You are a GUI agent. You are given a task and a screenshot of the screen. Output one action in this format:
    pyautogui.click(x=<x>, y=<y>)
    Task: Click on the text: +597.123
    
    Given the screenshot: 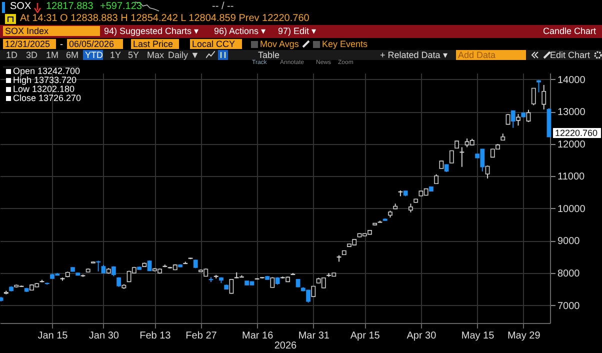 What is the action you would take?
    pyautogui.click(x=121, y=6)
    